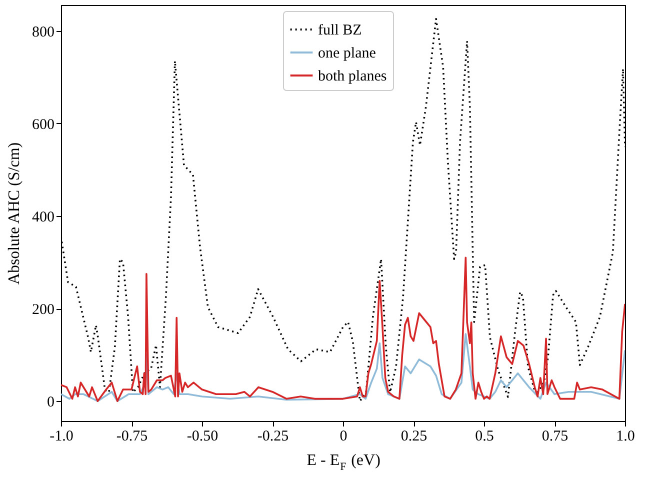 The height and width of the screenshot is (485, 652). Describe the element at coordinates (43, 32) in the screenshot. I see `y-tick-label: 800` at that location.